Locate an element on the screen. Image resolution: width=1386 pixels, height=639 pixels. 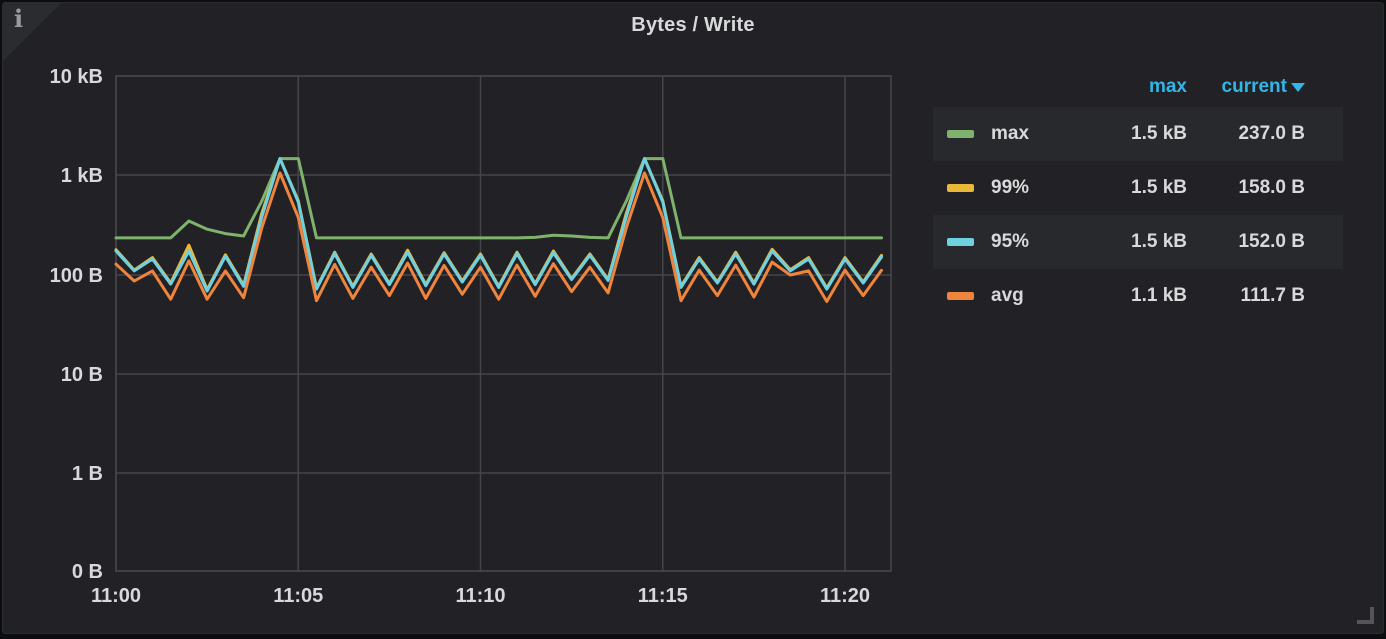
panel-info-corner: i is located at coordinates (32, 32).